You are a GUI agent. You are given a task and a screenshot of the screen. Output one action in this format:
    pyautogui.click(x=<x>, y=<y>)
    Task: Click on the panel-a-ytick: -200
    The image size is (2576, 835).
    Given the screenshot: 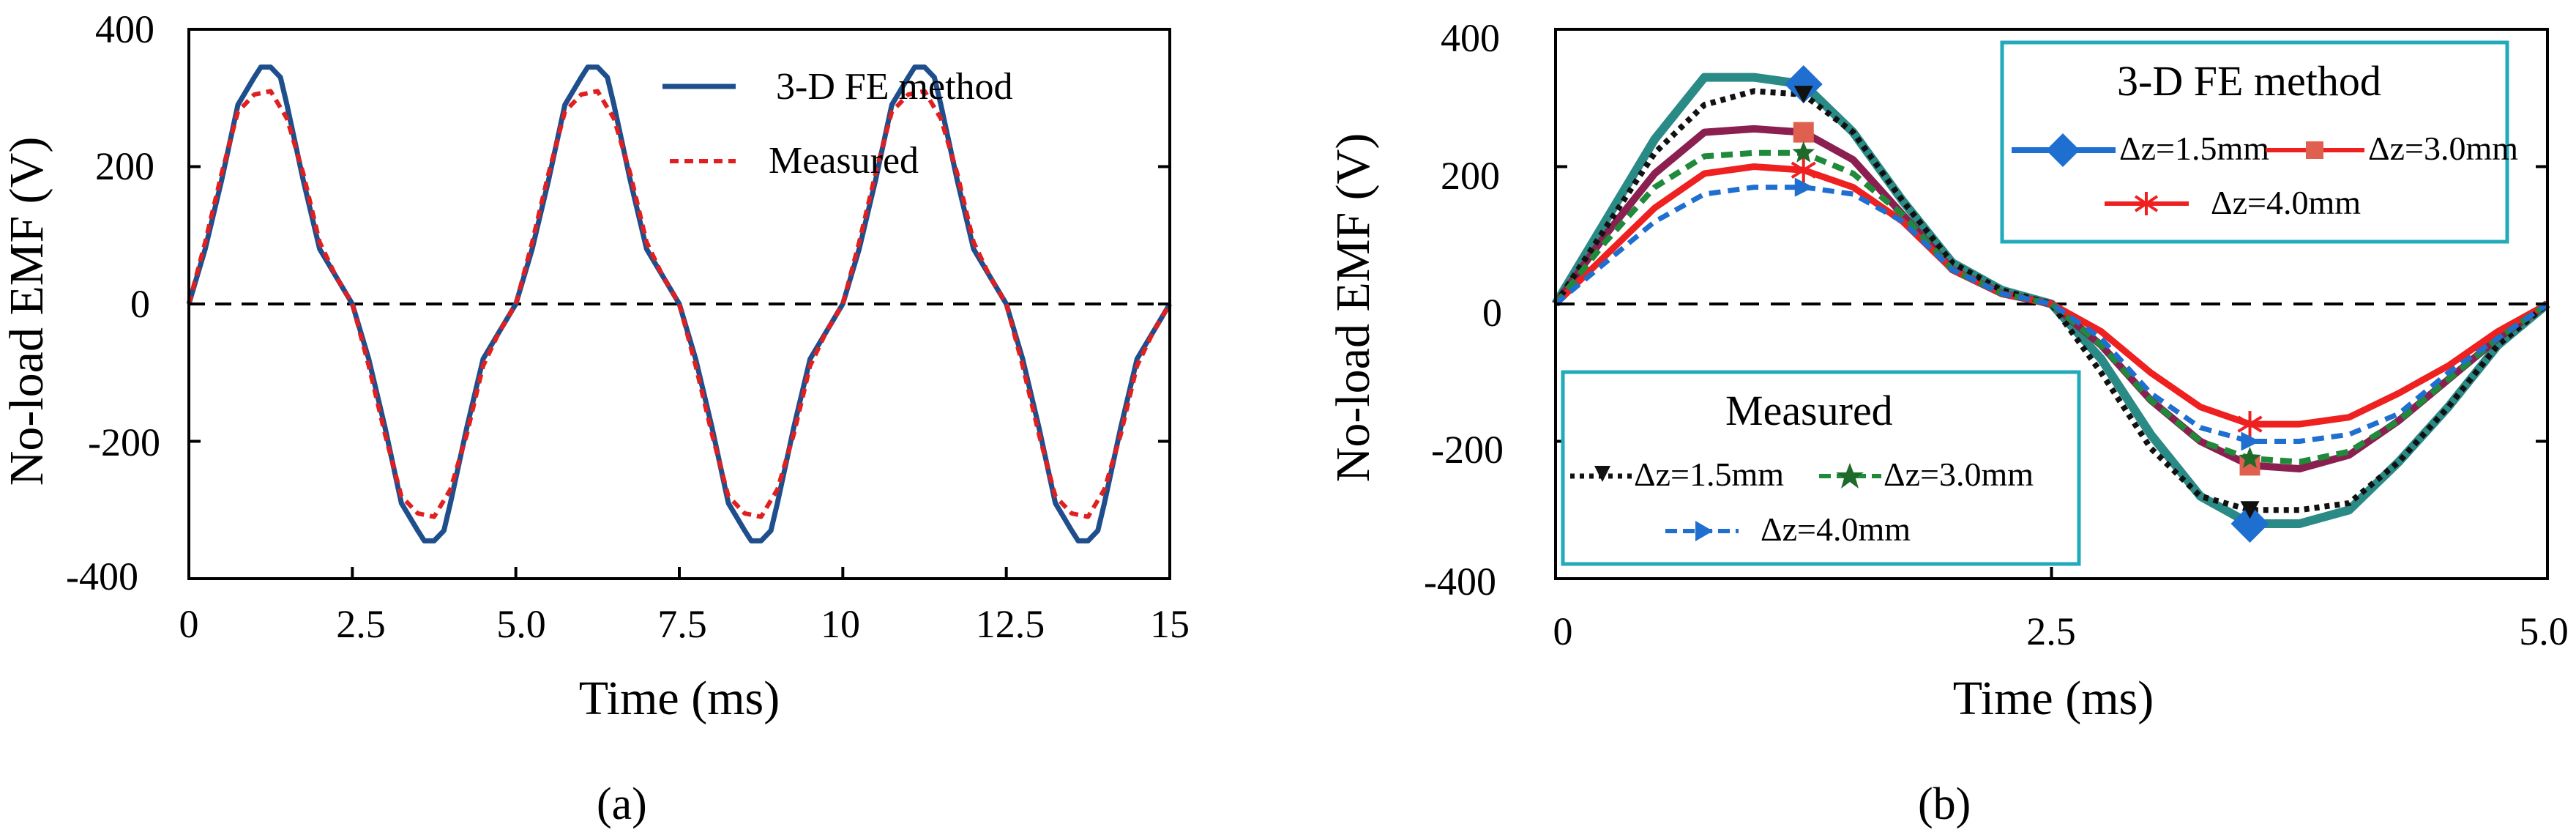 What is the action you would take?
    pyautogui.click(x=124, y=442)
    